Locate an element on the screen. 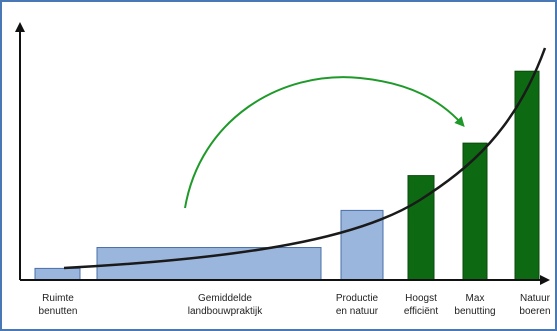  category-label-line: boeren is located at coordinates (534, 311).